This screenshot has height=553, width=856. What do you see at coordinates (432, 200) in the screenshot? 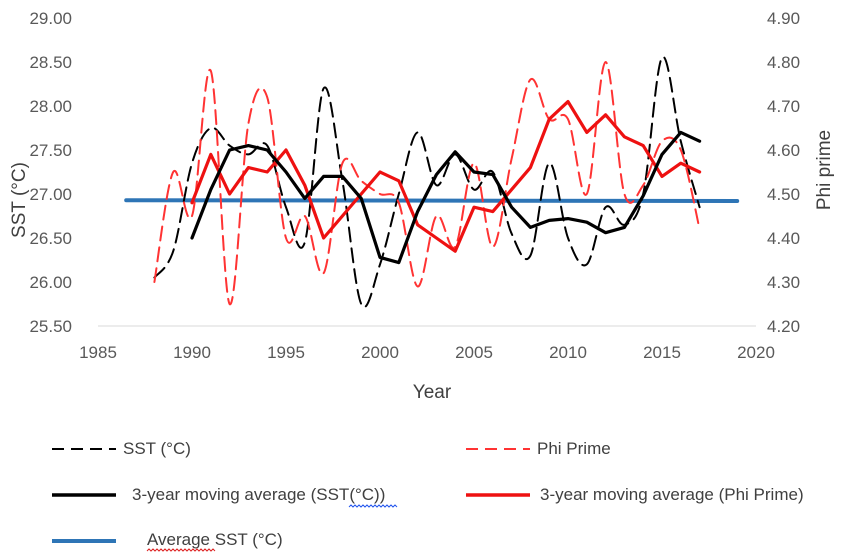
I see `average-sst-line` at bounding box center [432, 200].